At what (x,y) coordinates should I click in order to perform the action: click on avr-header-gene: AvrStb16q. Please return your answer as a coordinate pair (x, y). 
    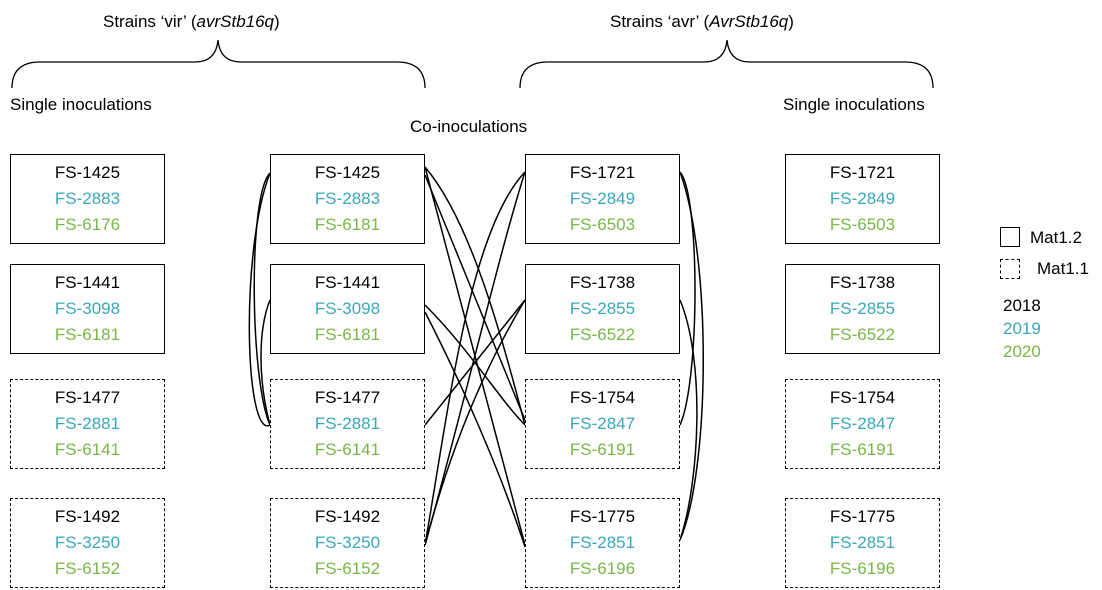
    Looking at the image, I should click on (749, 21).